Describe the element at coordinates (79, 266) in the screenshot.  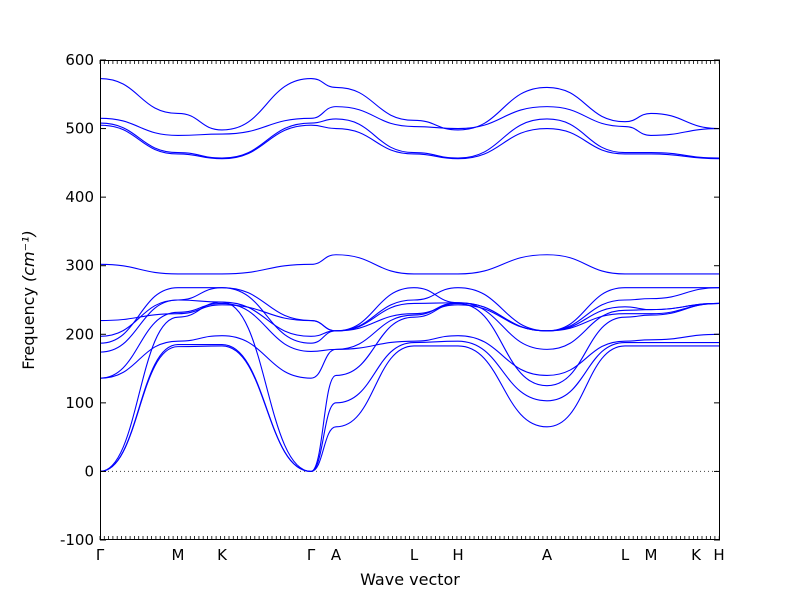
I see `y-tick-label: 300` at that location.